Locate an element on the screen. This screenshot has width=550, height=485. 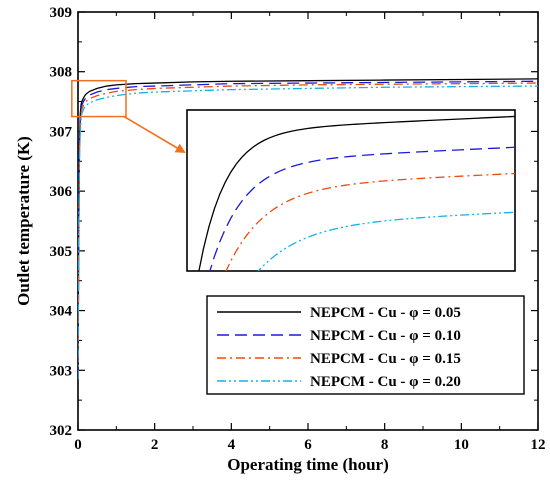
y-tick-label: 308 is located at coordinates (61, 73).